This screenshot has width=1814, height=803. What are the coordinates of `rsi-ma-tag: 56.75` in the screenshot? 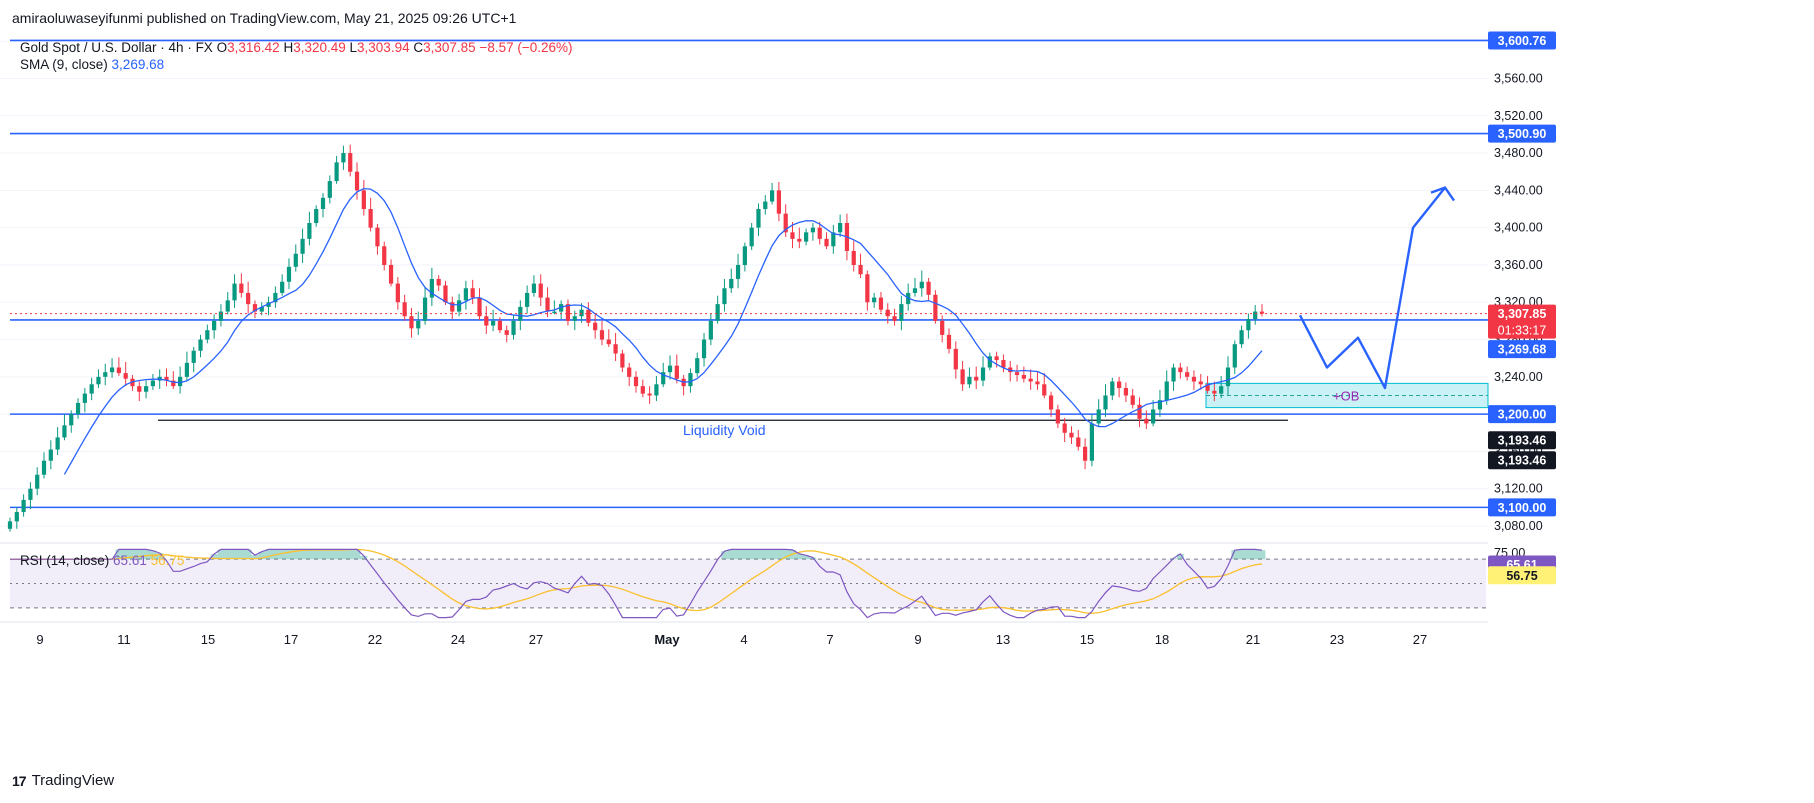 It's located at (1521, 576).